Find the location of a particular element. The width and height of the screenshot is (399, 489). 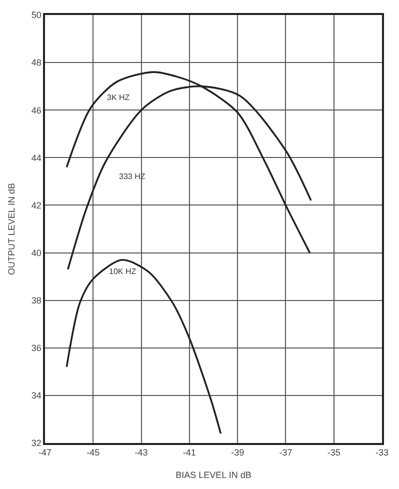

y-tick-label: 34 is located at coordinates (36, 395).